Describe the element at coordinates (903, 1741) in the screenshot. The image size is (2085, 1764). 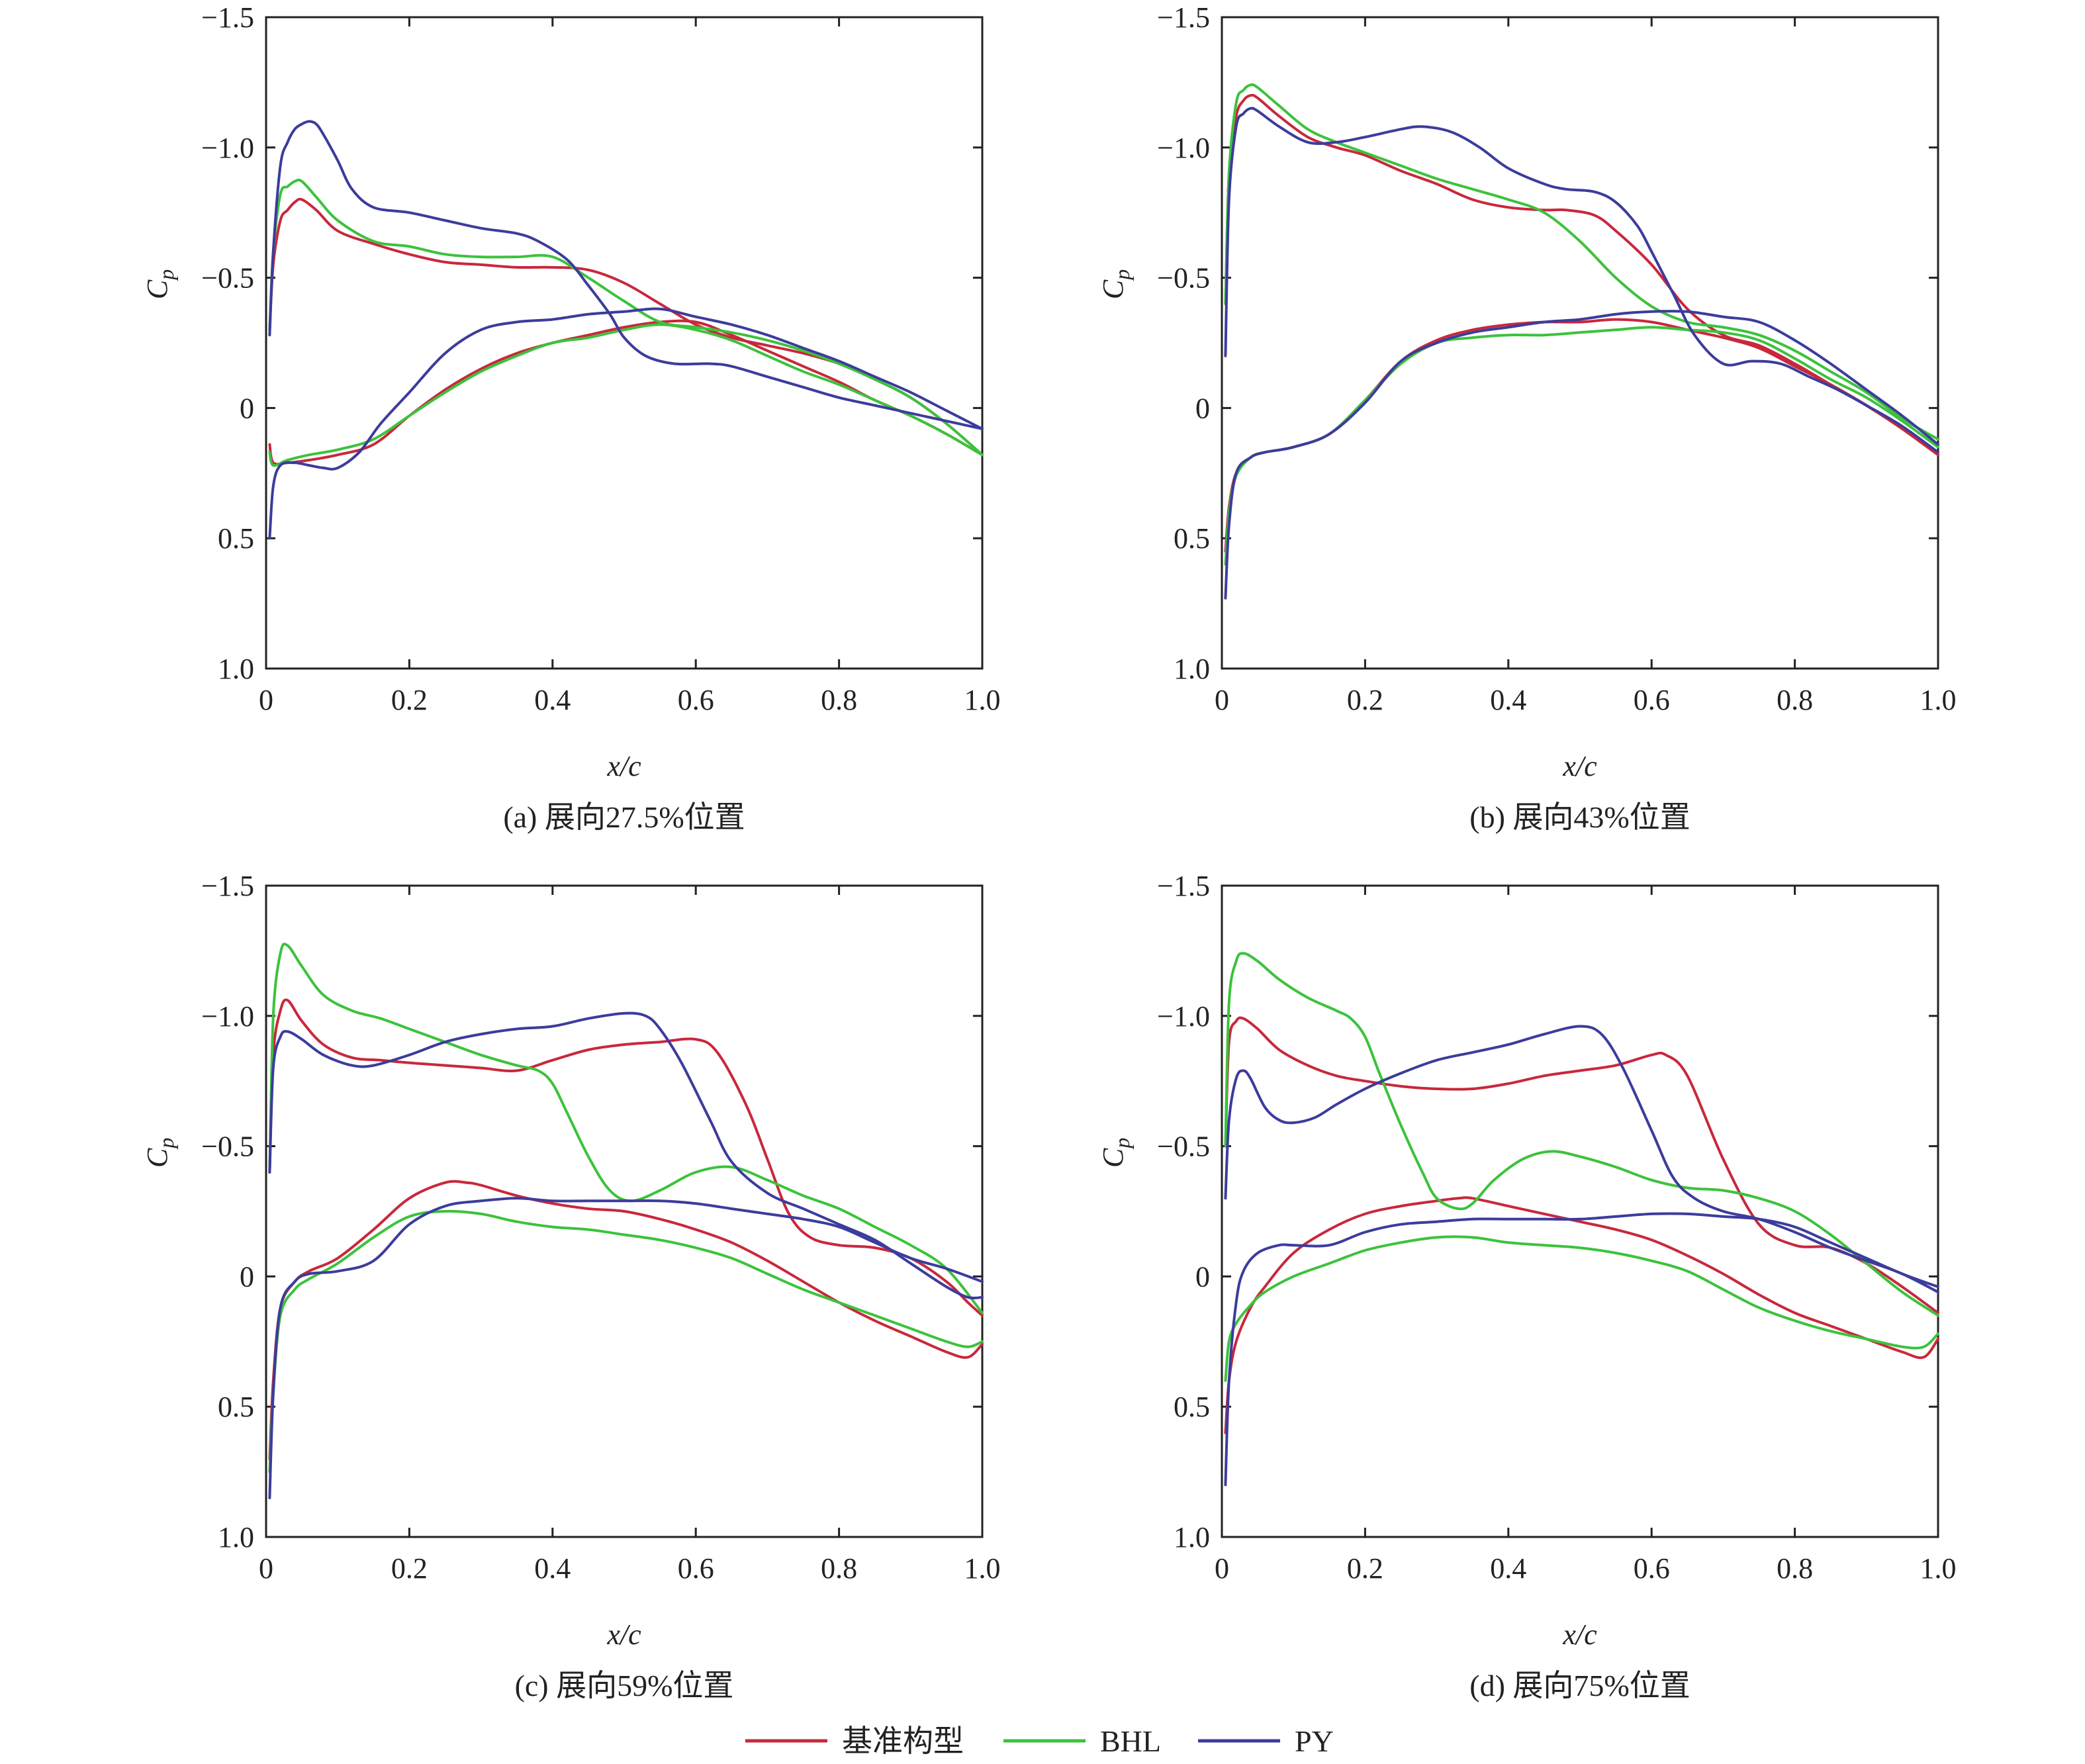
I see `legend-label-baseline: 基准构型` at that location.